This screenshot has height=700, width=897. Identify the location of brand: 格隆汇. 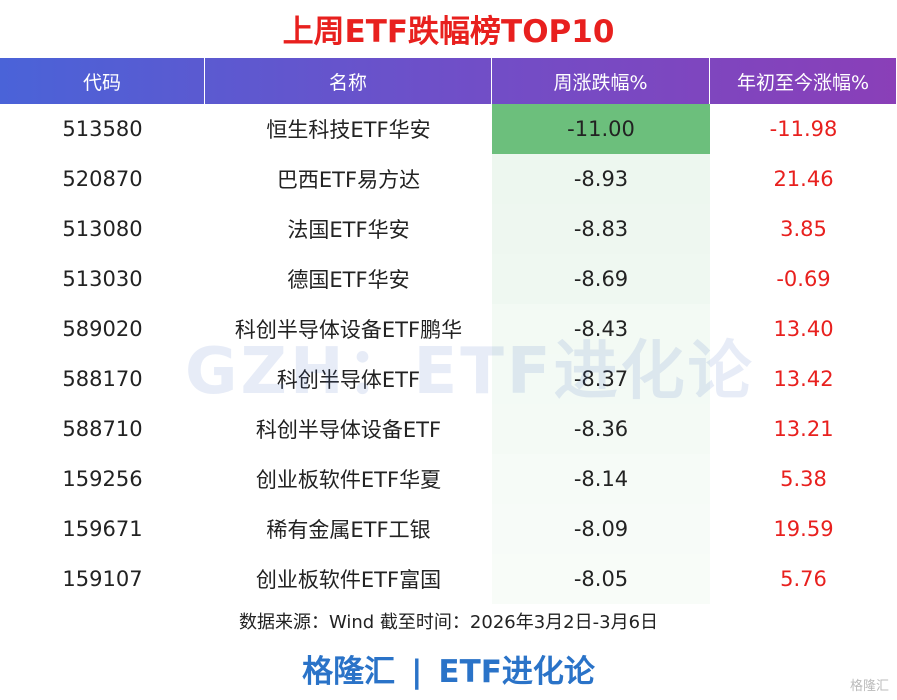
(349, 672).